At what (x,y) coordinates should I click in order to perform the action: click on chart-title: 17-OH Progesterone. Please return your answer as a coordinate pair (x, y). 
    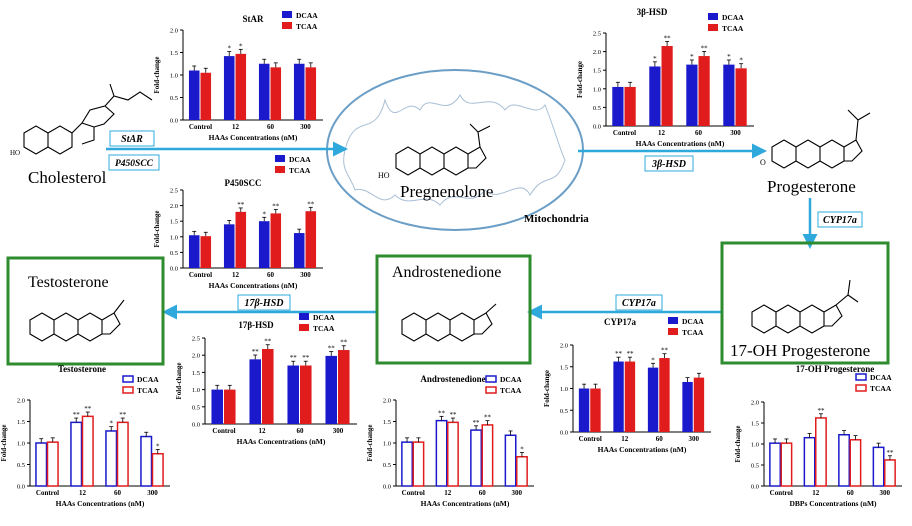
    Looking at the image, I should click on (835, 369).